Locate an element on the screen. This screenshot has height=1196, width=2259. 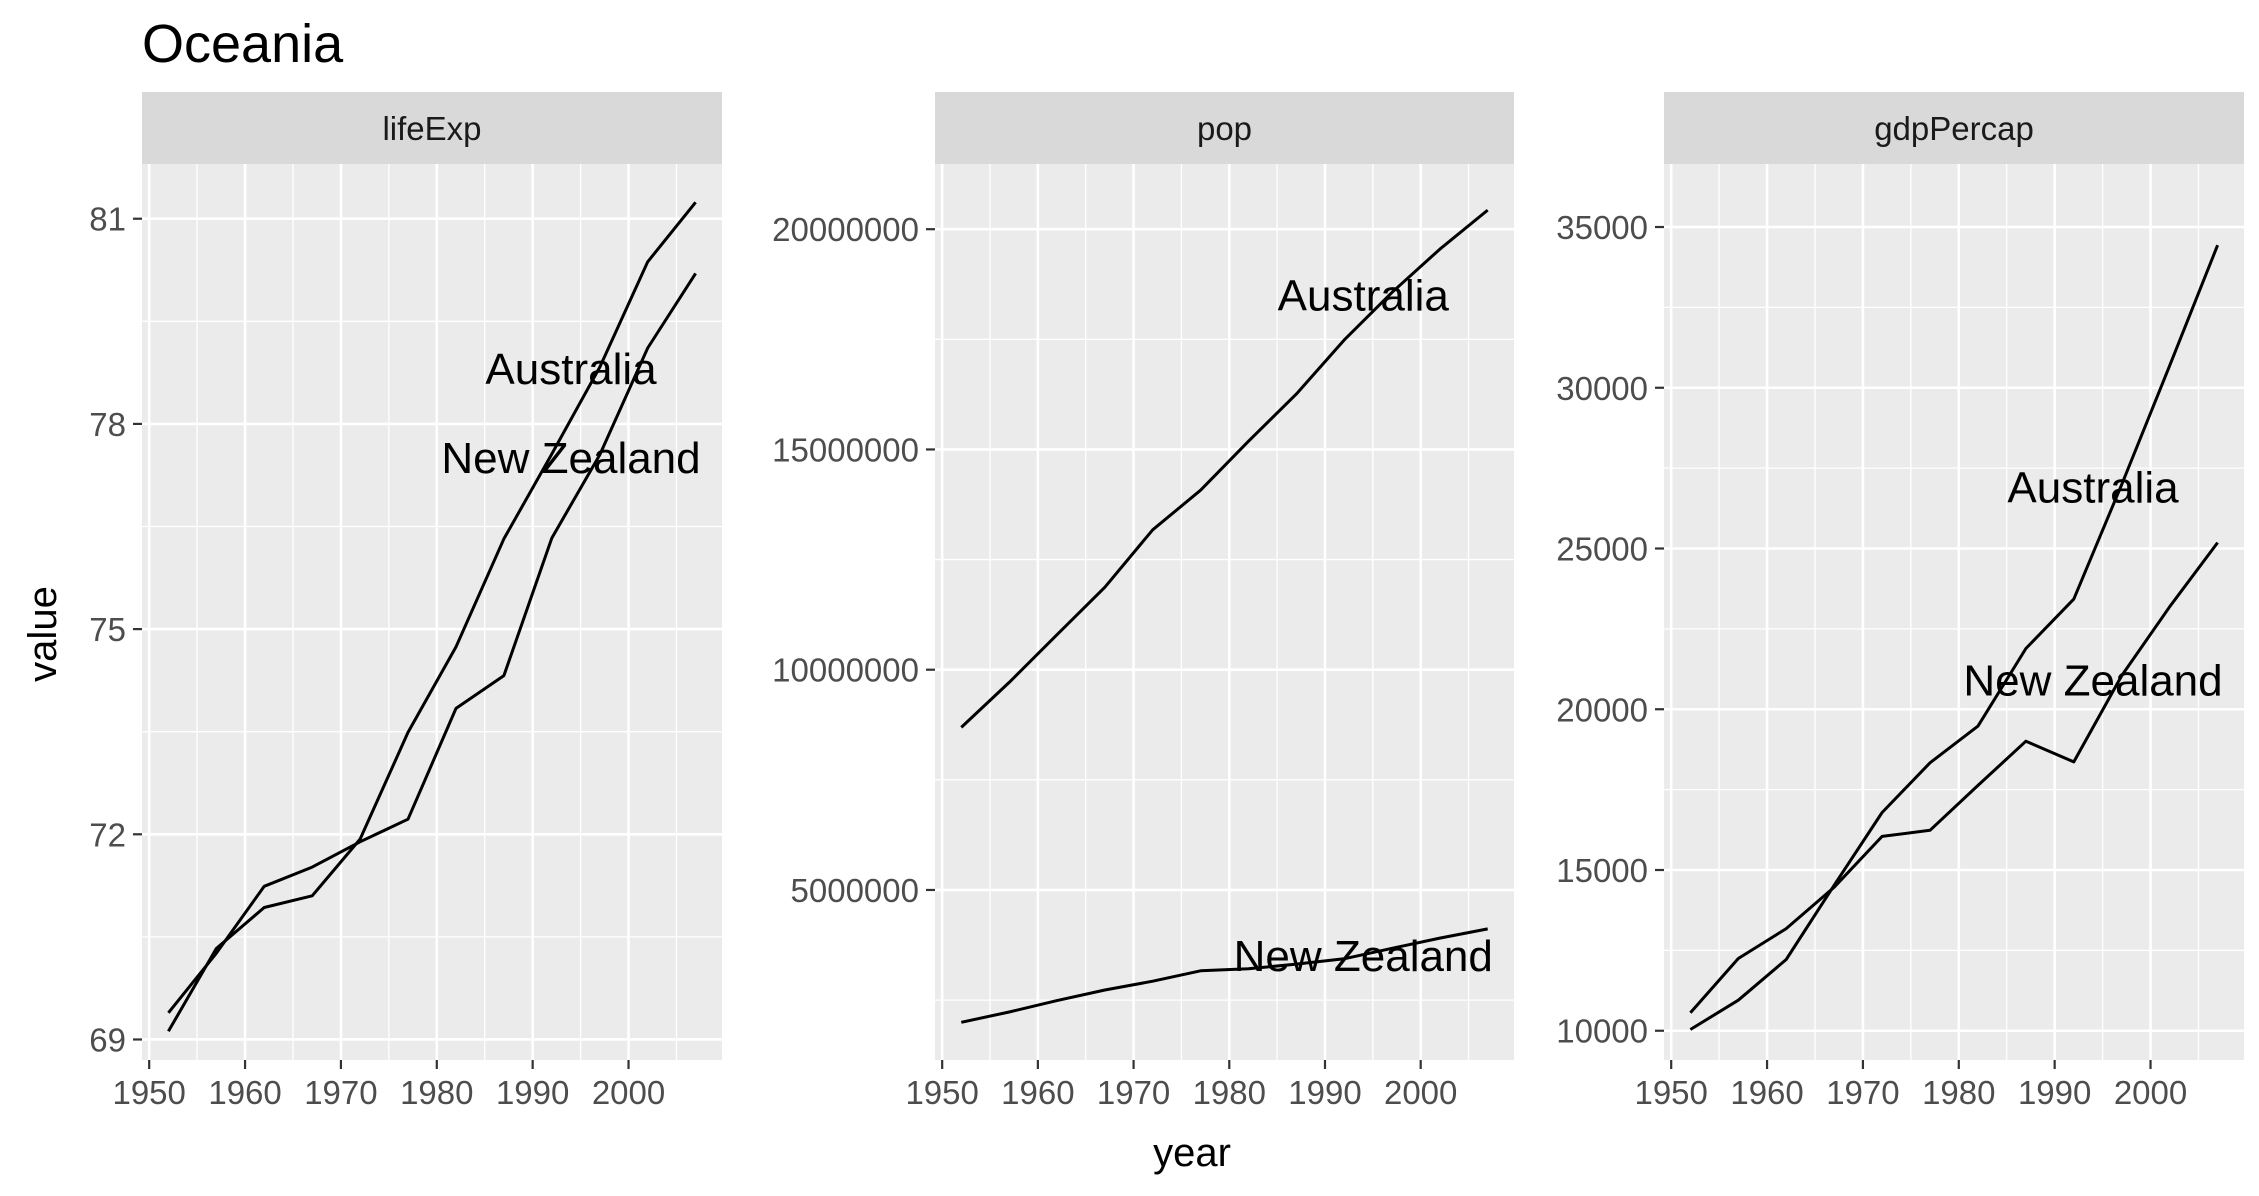
y-tick-label: 5000000 is located at coordinates (855, 890).